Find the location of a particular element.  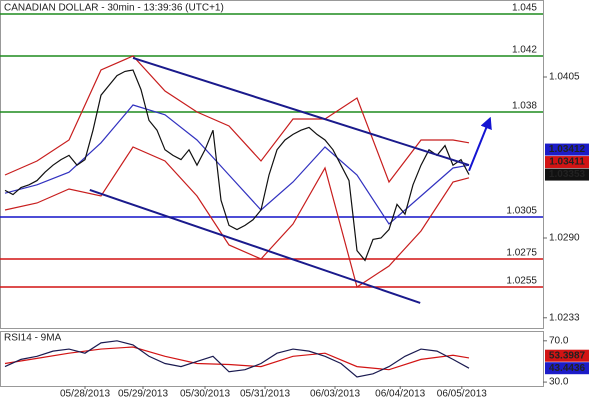

rsi-panel is located at coordinates (272, 359).